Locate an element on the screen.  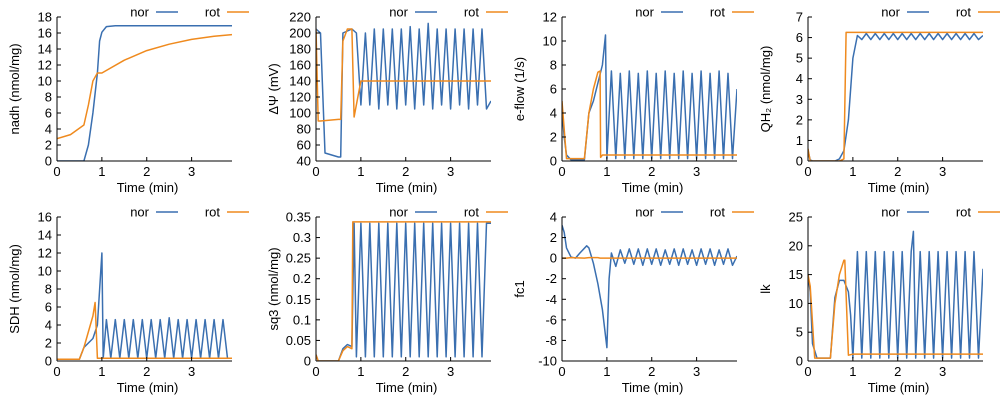
y-tick-label: 14 is located at coordinates (45, 235).